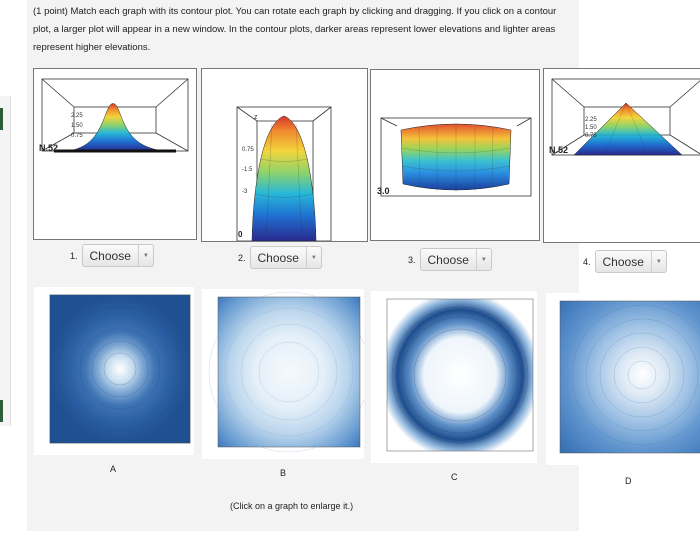 The image size is (700, 538). What do you see at coordinates (247, 170) in the screenshot?
I see `z-tick: -1.5` at bounding box center [247, 170].